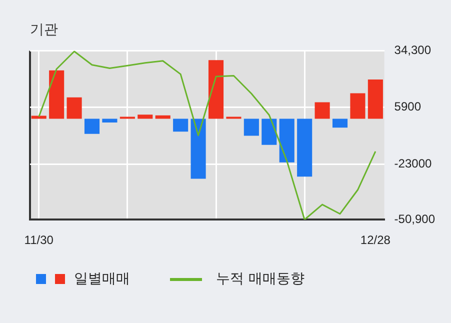 The image size is (451, 323). Describe the element at coordinates (413, 163) in the screenshot. I see `y-tick-label: -23000` at that location.